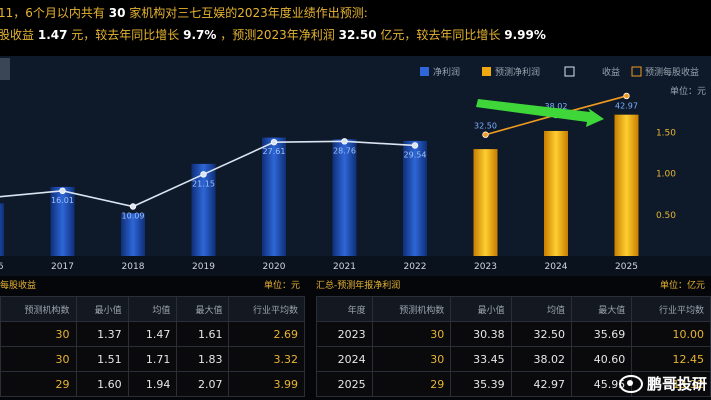 The height and width of the screenshot is (400, 711). Describe the element at coordinates (117, 13) in the screenshot. I see `institution-count: 30` at that location.